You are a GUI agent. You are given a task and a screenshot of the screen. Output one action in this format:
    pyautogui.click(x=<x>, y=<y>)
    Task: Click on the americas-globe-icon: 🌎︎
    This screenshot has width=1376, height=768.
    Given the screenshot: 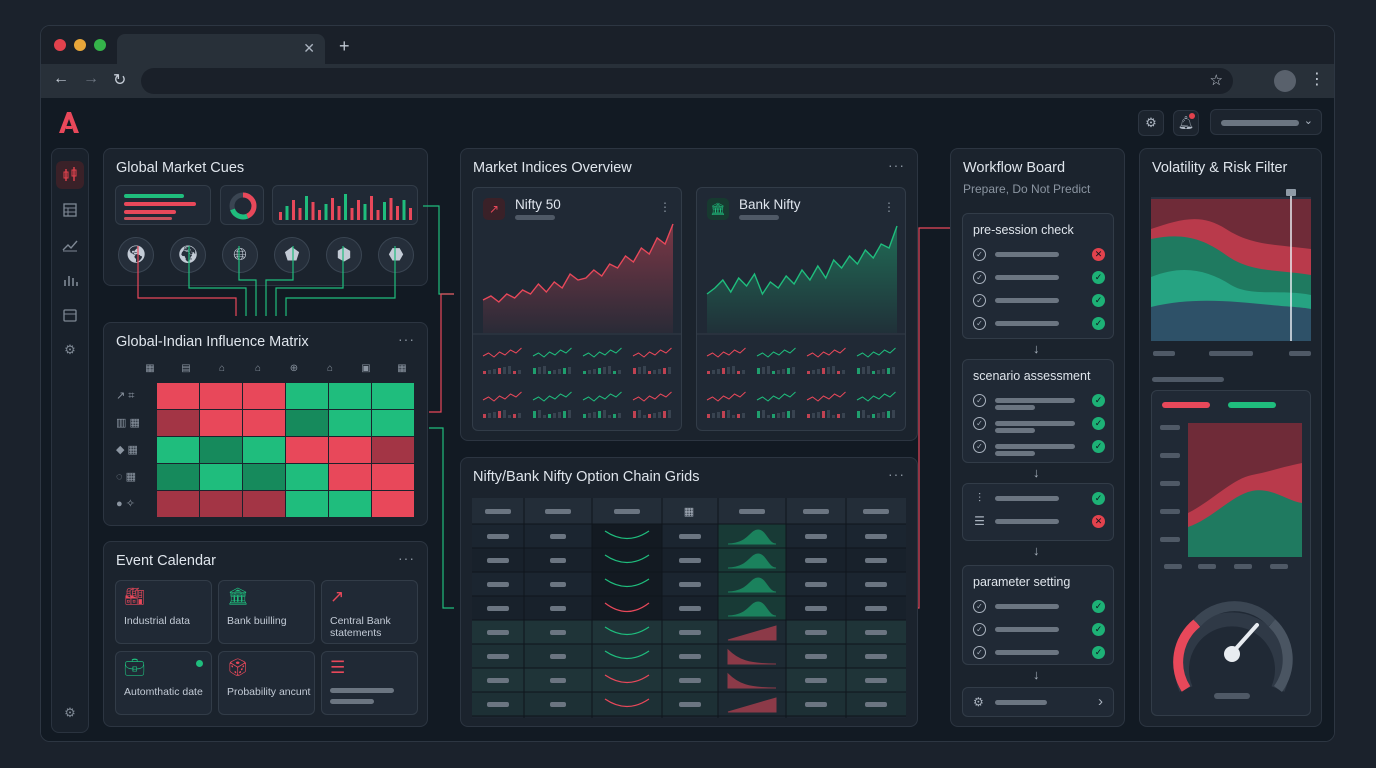 What is the action you would take?
    pyautogui.click(x=136, y=255)
    